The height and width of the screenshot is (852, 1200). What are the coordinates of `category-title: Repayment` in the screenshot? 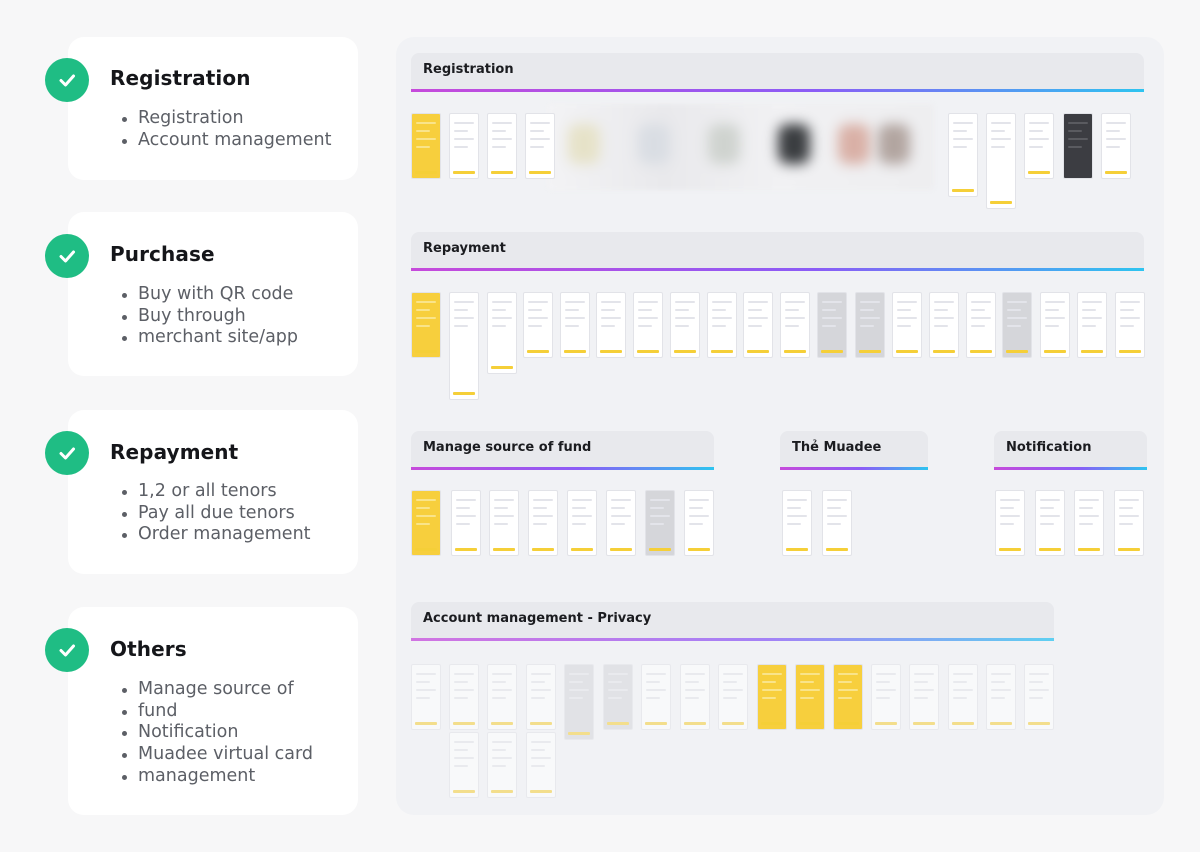 It's located at (174, 452).